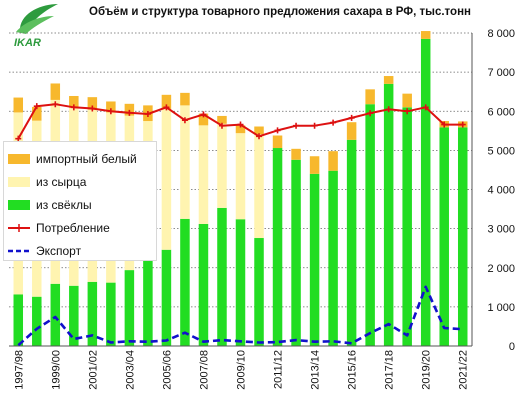  Describe the element at coordinates (501, 308) in the screenshot. I see `y-tick-label: 1 000` at that location.